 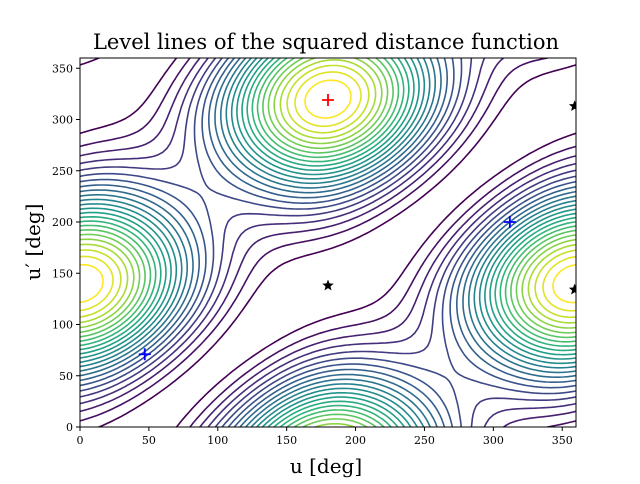 What do you see at coordinates (62, 222) in the screenshot?
I see `y-tick-label: 200` at bounding box center [62, 222].